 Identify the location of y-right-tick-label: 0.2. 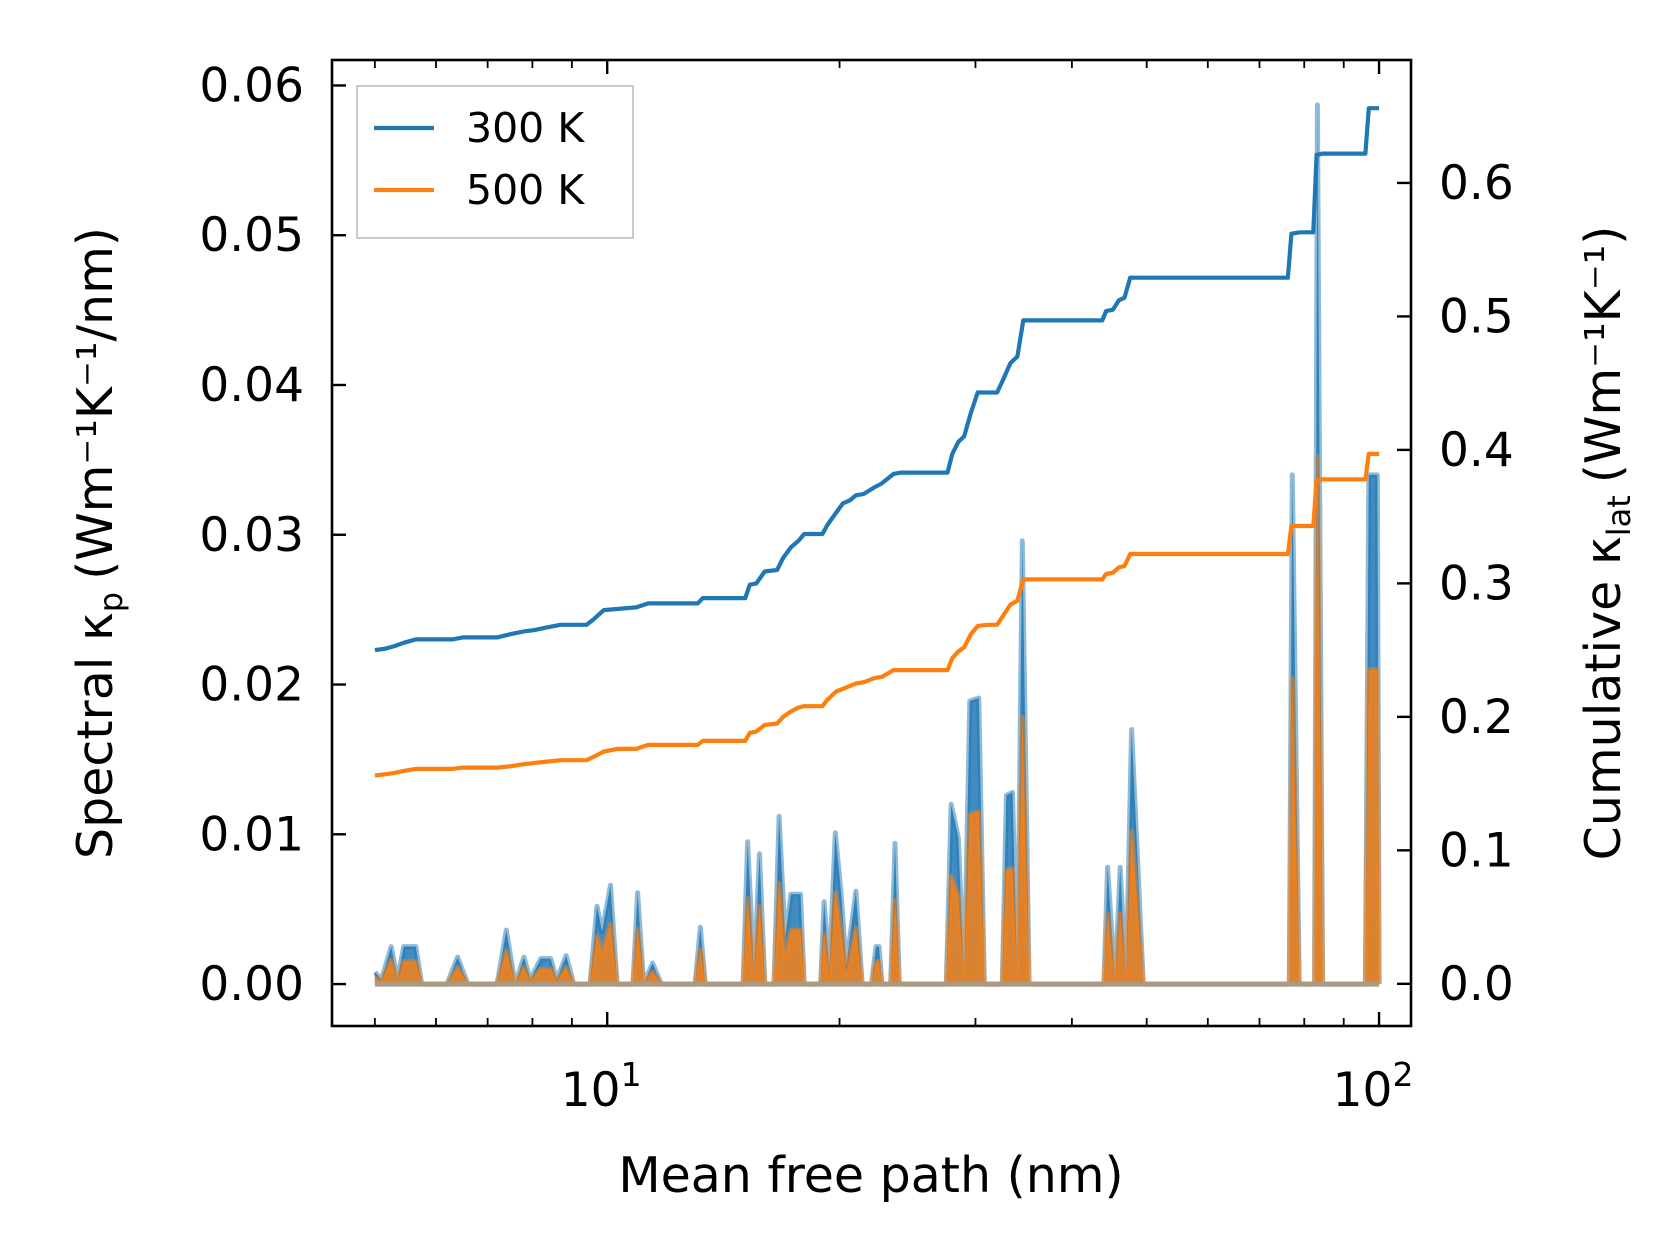
(1476, 717).